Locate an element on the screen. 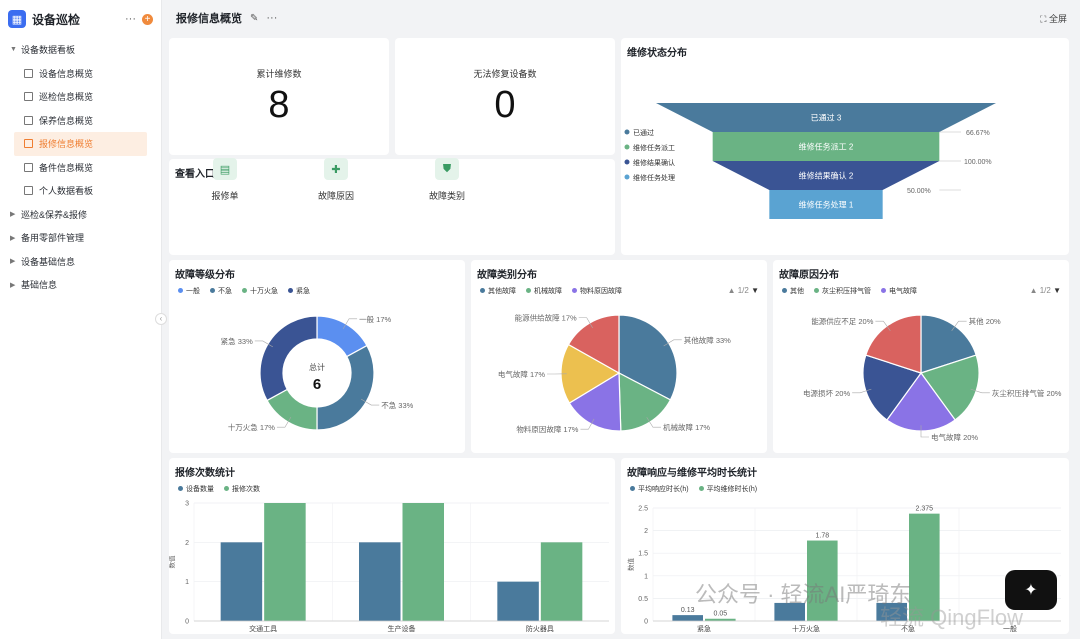 This screenshot has width=1080, height=639. sidebar-item-label: 个人数据看板 is located at coordinates (66, 191).